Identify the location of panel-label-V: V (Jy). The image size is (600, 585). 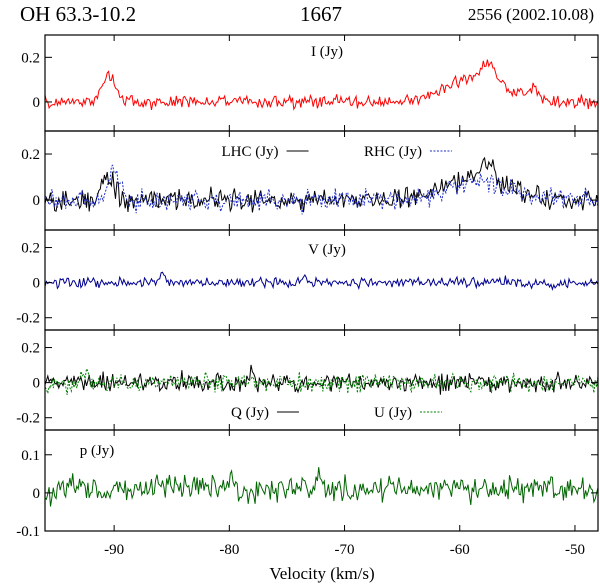
(327, 250).